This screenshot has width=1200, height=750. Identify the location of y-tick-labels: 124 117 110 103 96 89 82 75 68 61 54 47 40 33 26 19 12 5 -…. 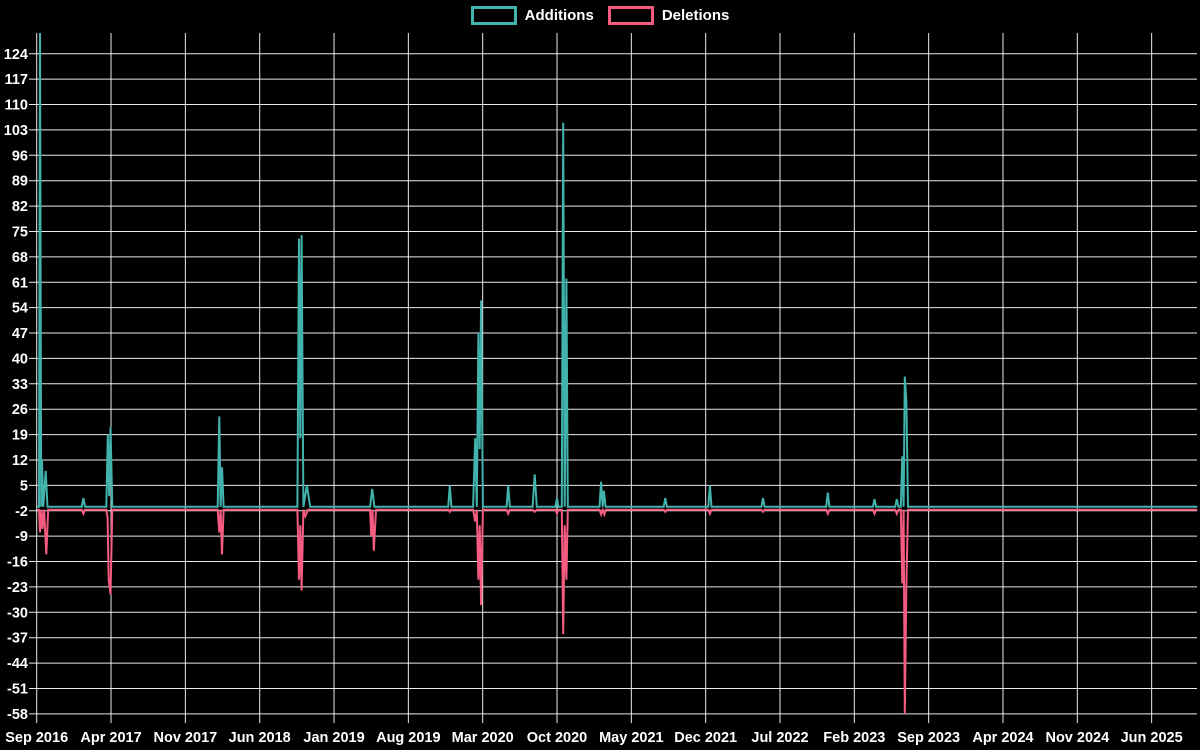
(16, 385).